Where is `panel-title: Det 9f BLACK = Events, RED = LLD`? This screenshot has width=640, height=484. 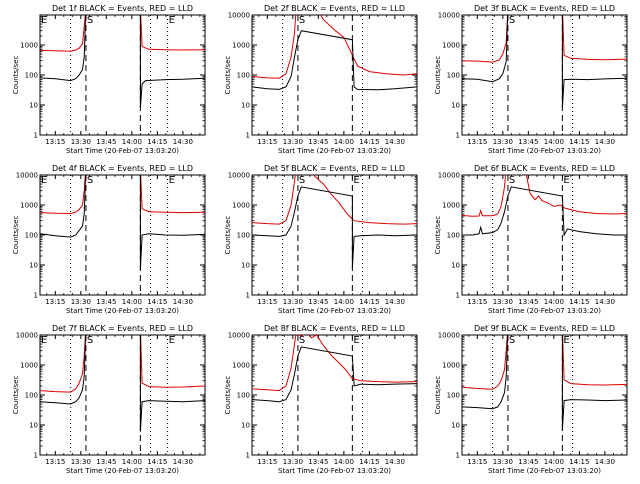 panel-title: Det 9f BLACK = Events, RED = LLD is located at coordinates (544, 328).